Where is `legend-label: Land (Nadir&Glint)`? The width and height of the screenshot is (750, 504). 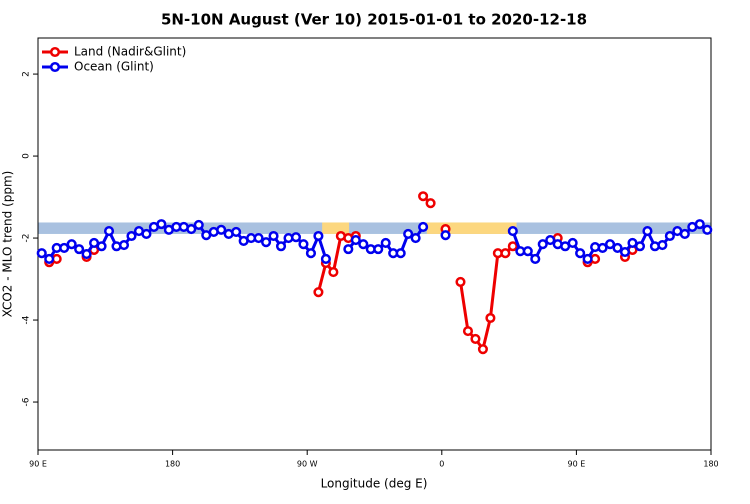
legend-label: Land (Nadir&Glint) is located at coordinates (130, 52).